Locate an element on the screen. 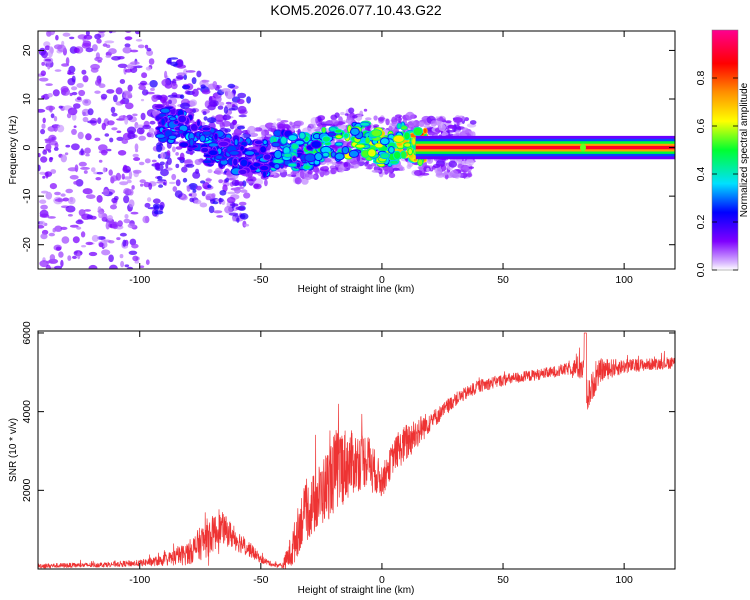 This screenshot has width=750, height=600. spectrogram-x-tick-label: 100 is located at coordinates (624, 280).